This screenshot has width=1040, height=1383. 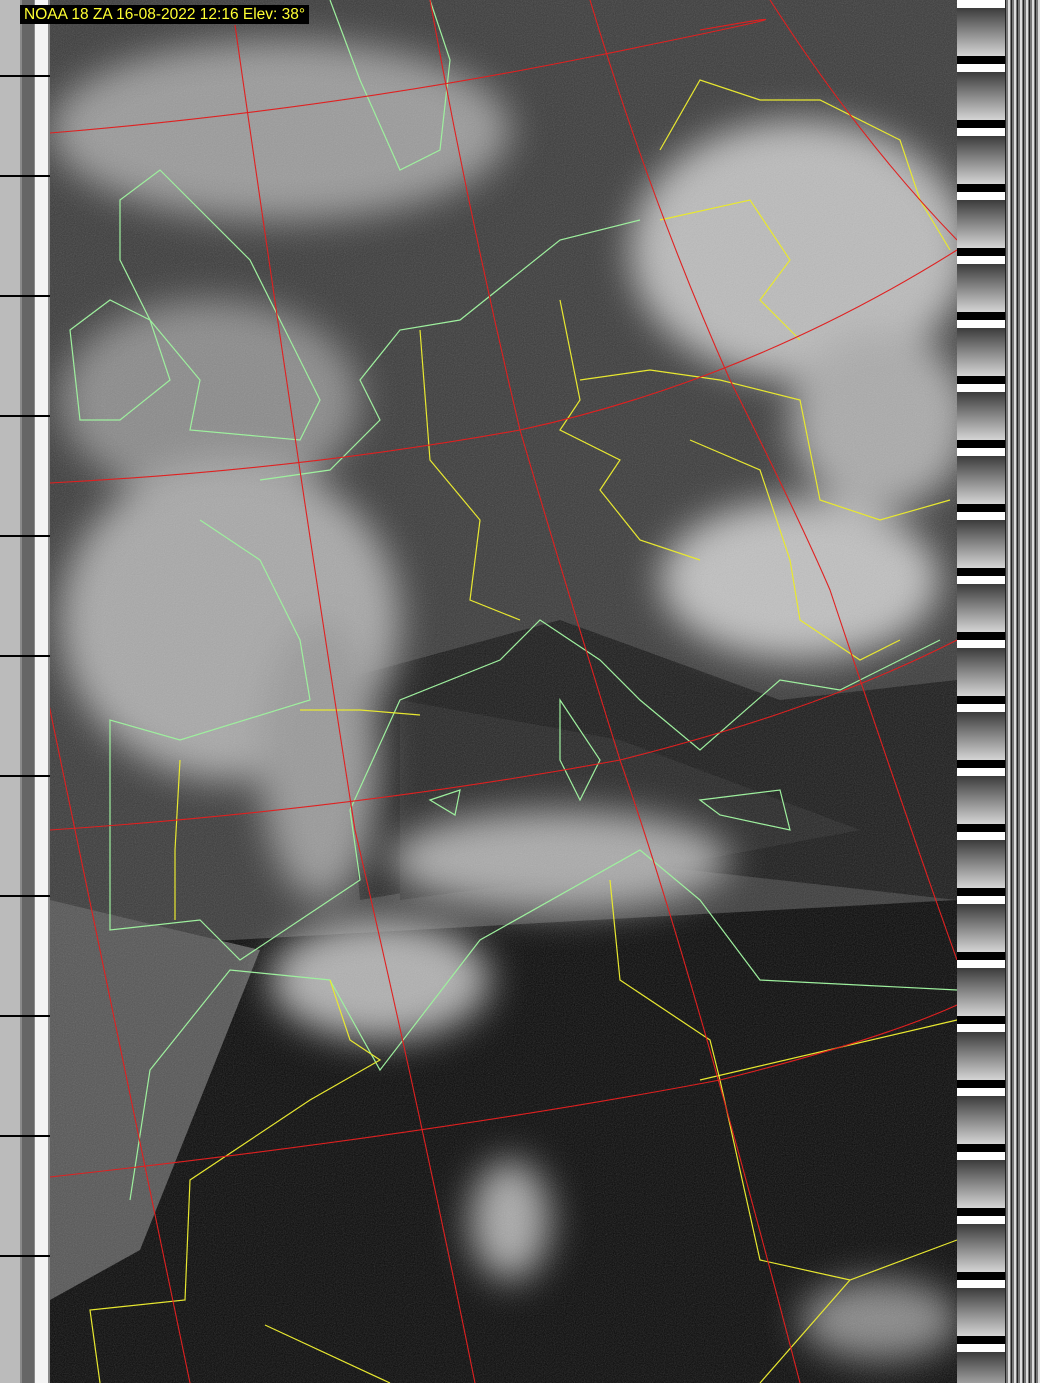 What do you see at coordinates (25, 691) in the screenshot?
I see `left-telemetry-strip` at bounding box center [25, 691].